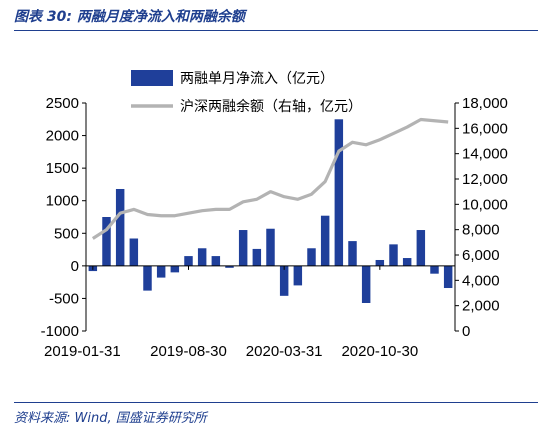  I want to click on y-left-tick-label: 0, so click(75, 266).